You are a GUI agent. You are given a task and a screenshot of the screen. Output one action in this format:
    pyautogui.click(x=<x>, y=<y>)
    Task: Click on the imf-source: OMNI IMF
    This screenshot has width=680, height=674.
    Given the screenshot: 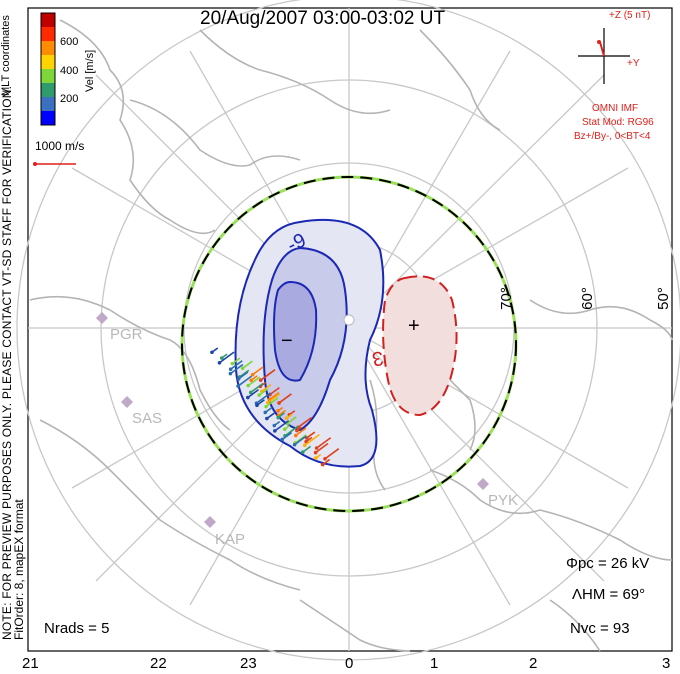 What is the action you would take?
    pyautogui.click(x=615, y=108)
    